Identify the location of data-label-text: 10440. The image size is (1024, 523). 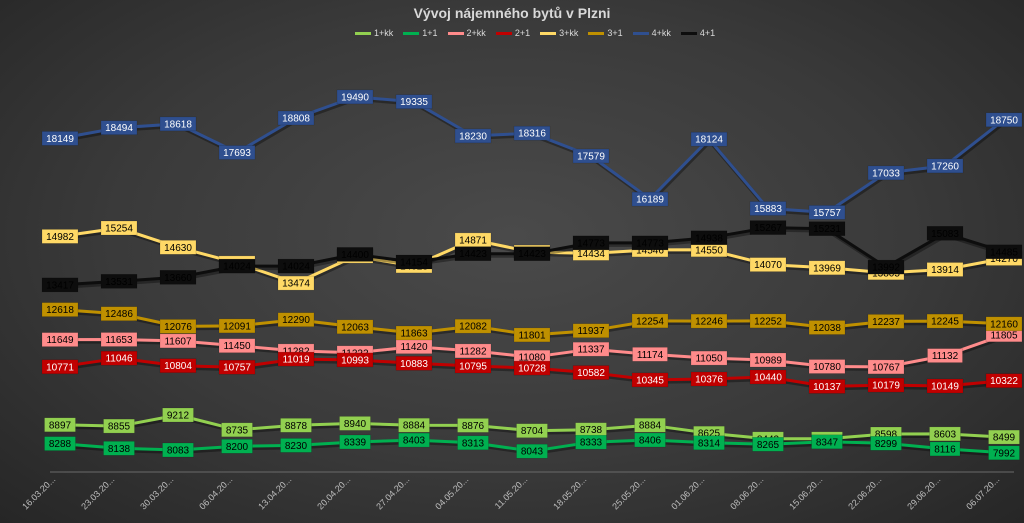
(768, 378).